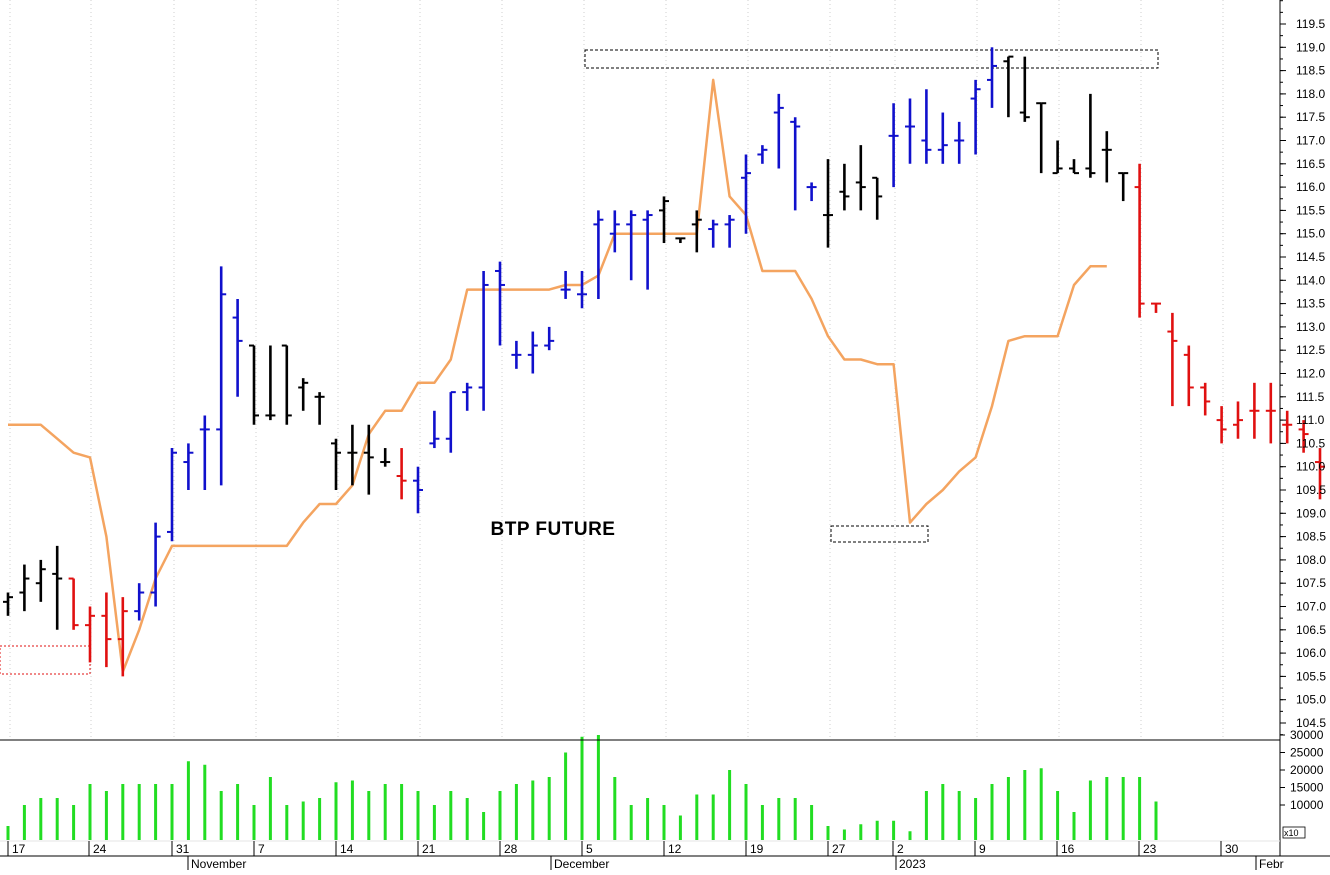  What do you see at coordinates (1307, 735) in the screenshot?
I see `volume-tick-label: 30000` at bounding box center [1307, 735].